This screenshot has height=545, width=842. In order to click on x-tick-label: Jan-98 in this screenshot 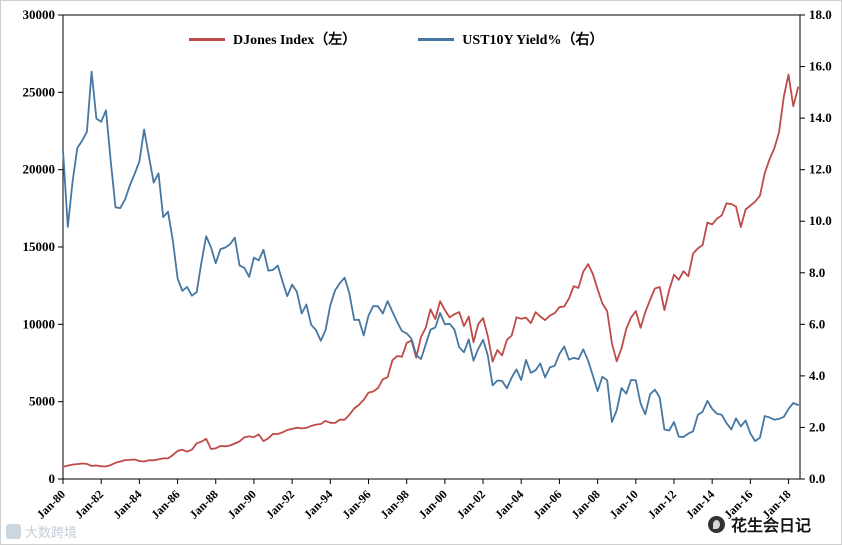, I will do `click(394, 504)`.